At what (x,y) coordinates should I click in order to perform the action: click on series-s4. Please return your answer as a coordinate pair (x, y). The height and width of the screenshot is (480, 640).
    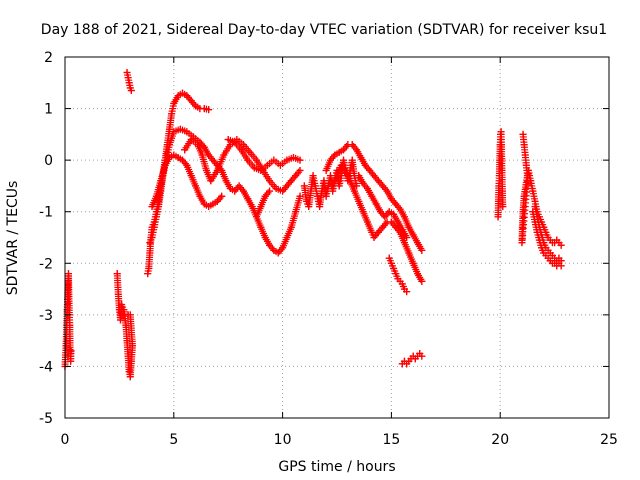
    Looking at the image, I should click on (178, 183).